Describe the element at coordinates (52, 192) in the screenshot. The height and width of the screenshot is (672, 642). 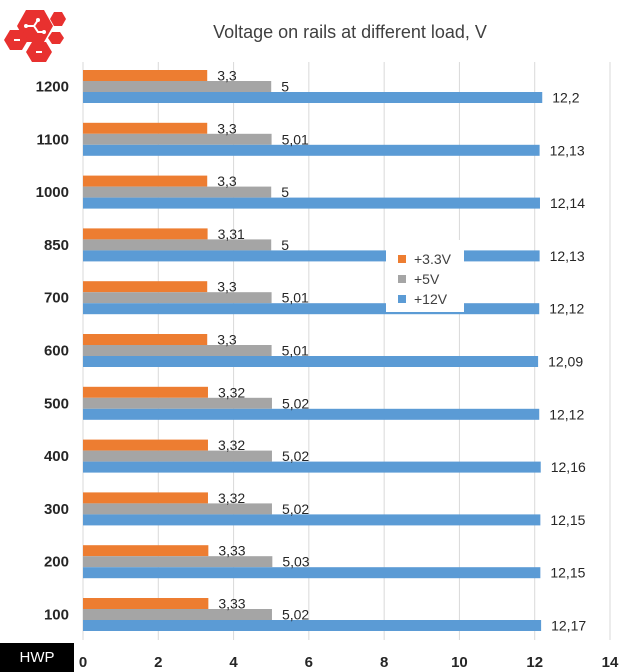
I see `y-tick-label: 1000` at that location.